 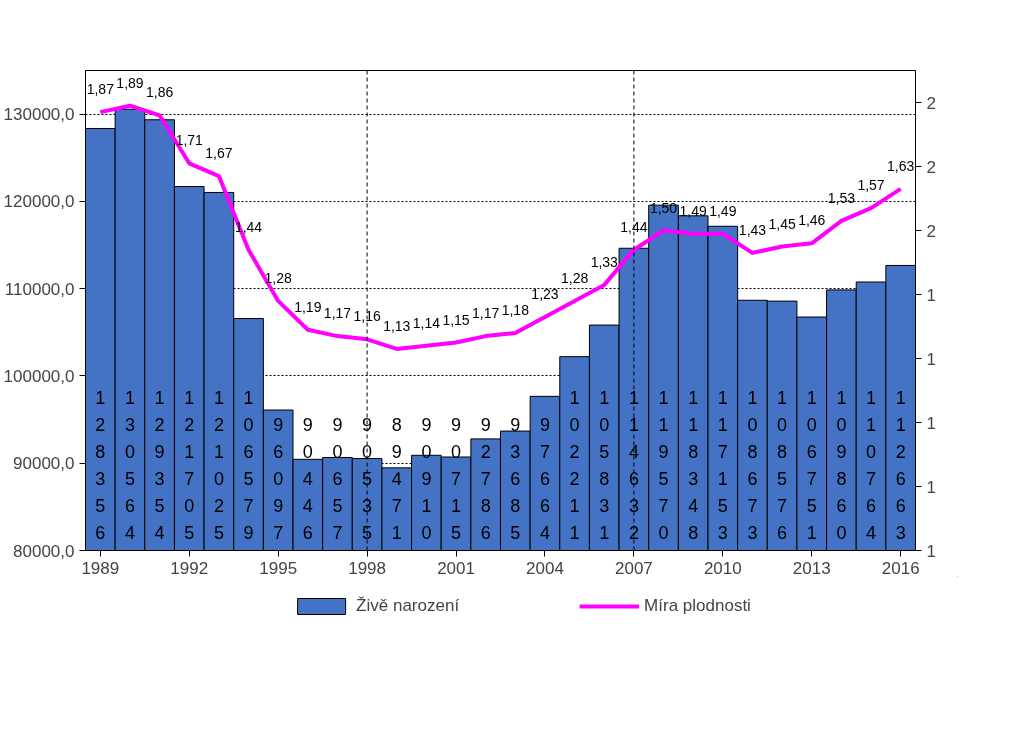 I want to click on data-label: 128356, so click(x=100, y=465).